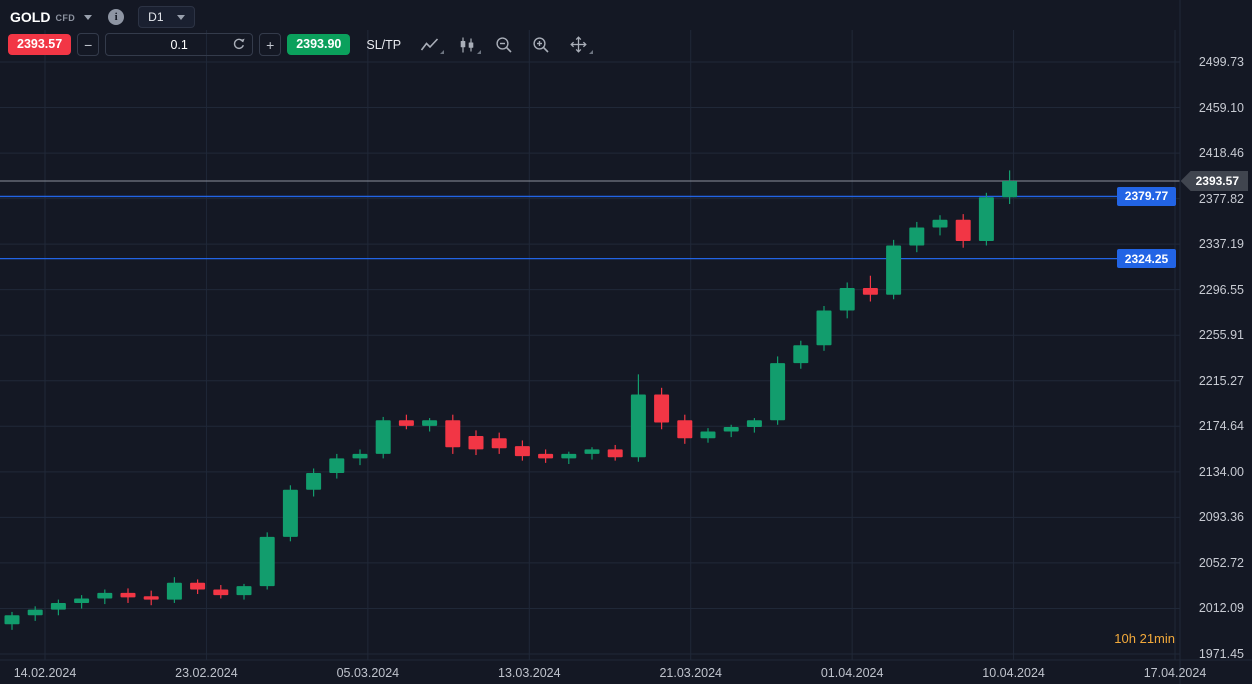  Describe the element at coordinates (1144, 638) in the screenshot. I see `candle-countdown: 10h 21min` at that location.